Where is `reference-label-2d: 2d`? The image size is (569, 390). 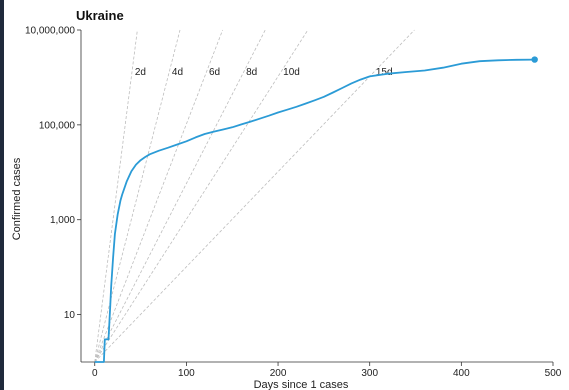 reference-label-2d: 2d is located at coordinates (140, 72).